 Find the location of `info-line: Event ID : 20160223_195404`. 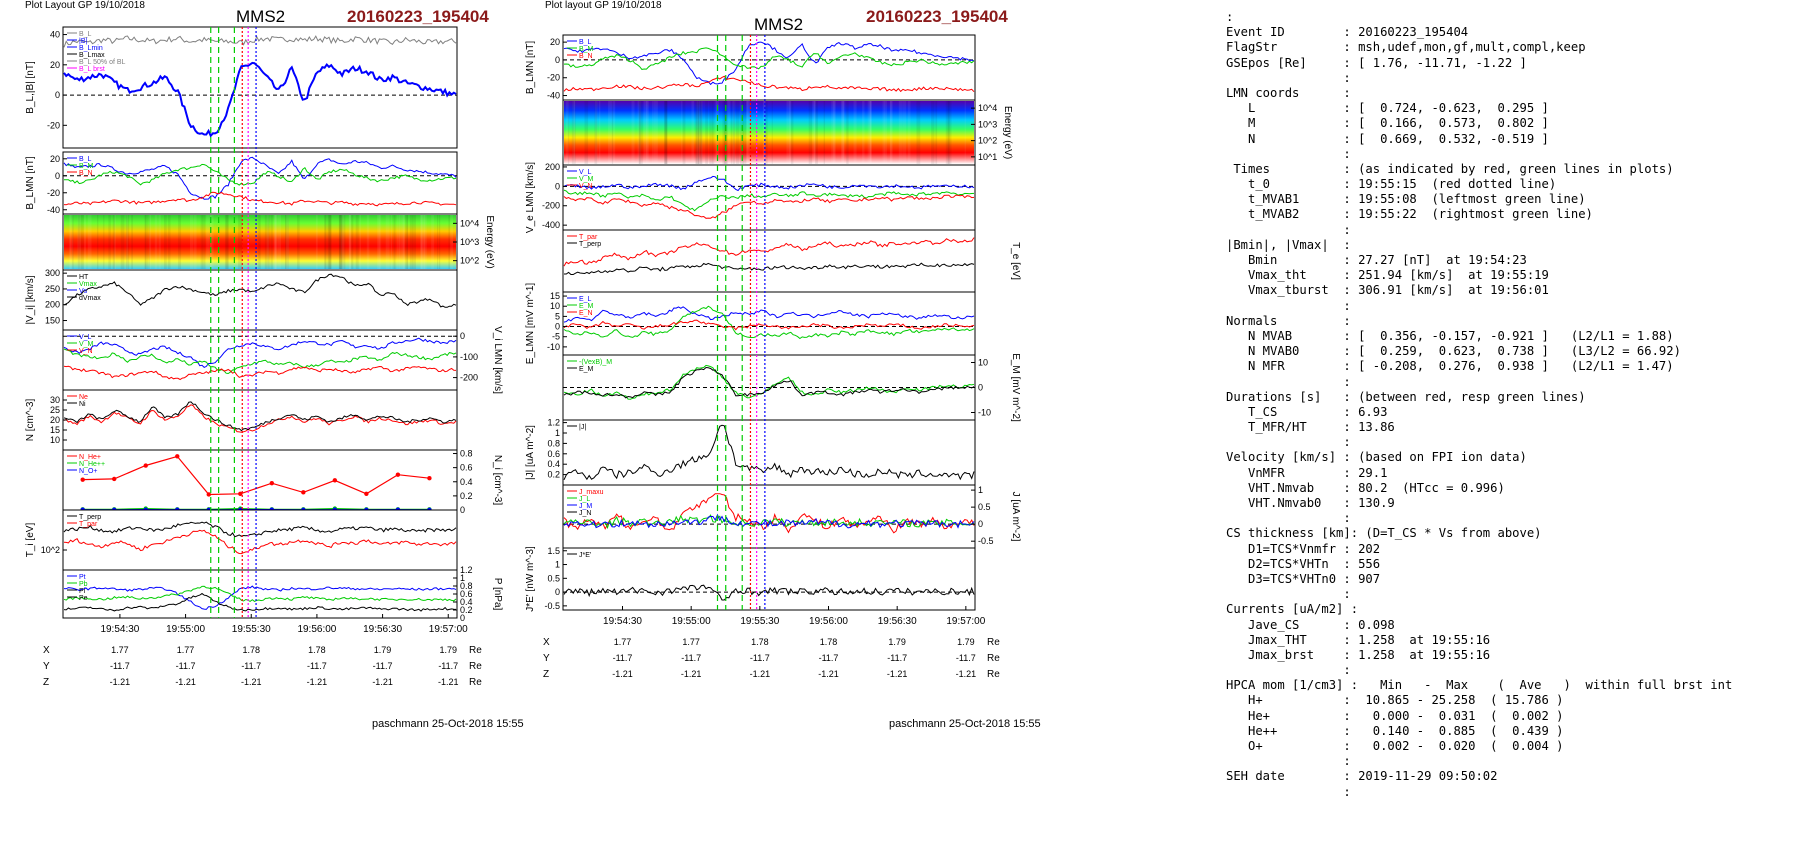

info-line: Event ID : 20160223_195404 is located at coordinates (1347, 32).